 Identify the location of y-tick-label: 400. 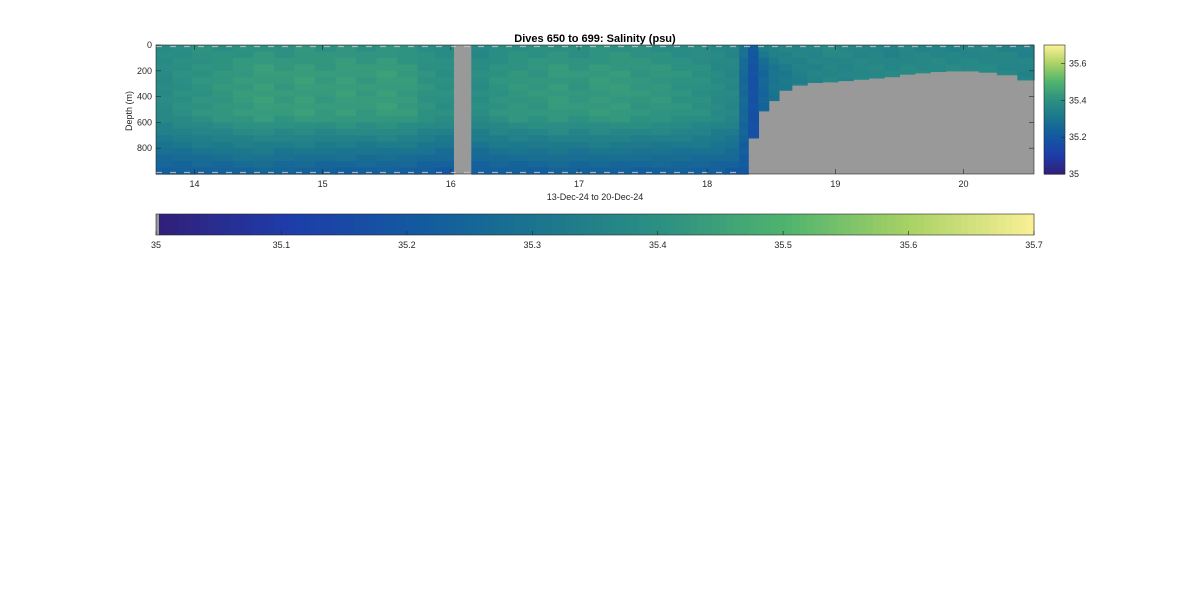
(144, 97).